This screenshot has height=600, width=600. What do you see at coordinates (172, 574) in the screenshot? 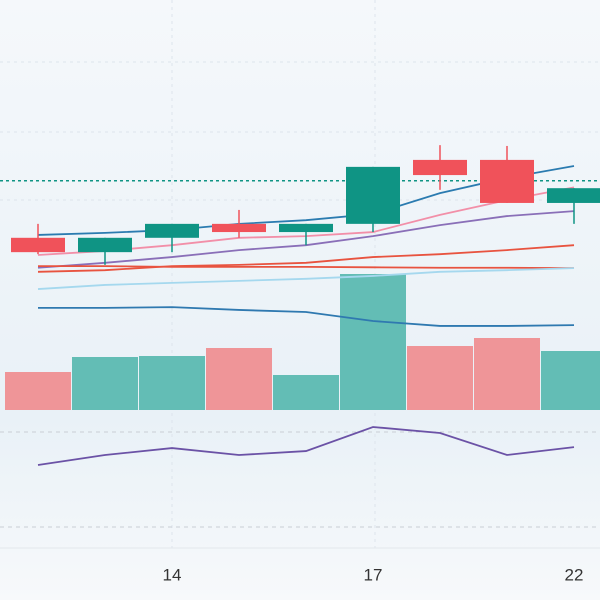
I see `x-tick-label: 14` at bounding box center [172, 574].